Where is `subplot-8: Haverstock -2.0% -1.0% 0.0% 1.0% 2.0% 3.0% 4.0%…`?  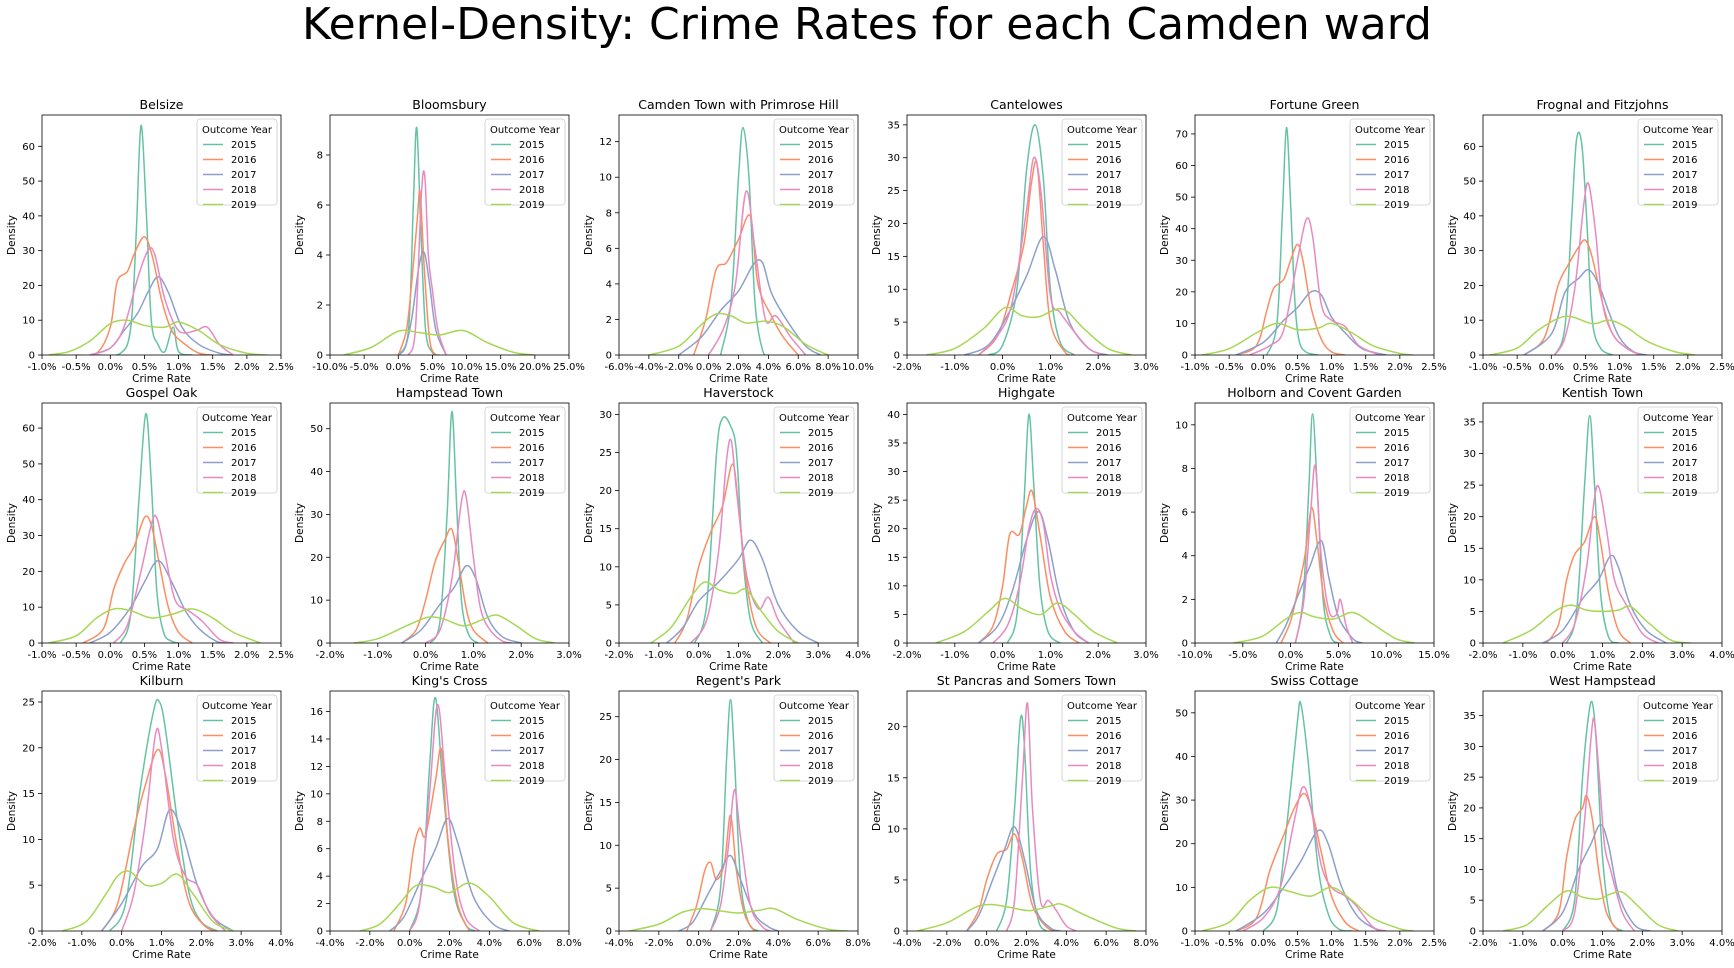
subplot-8: Haverstock -2.0% -1.0% 0.0% 1.0% 2.0% 3.0% 4.0%… is located at coordinates (727, 529).